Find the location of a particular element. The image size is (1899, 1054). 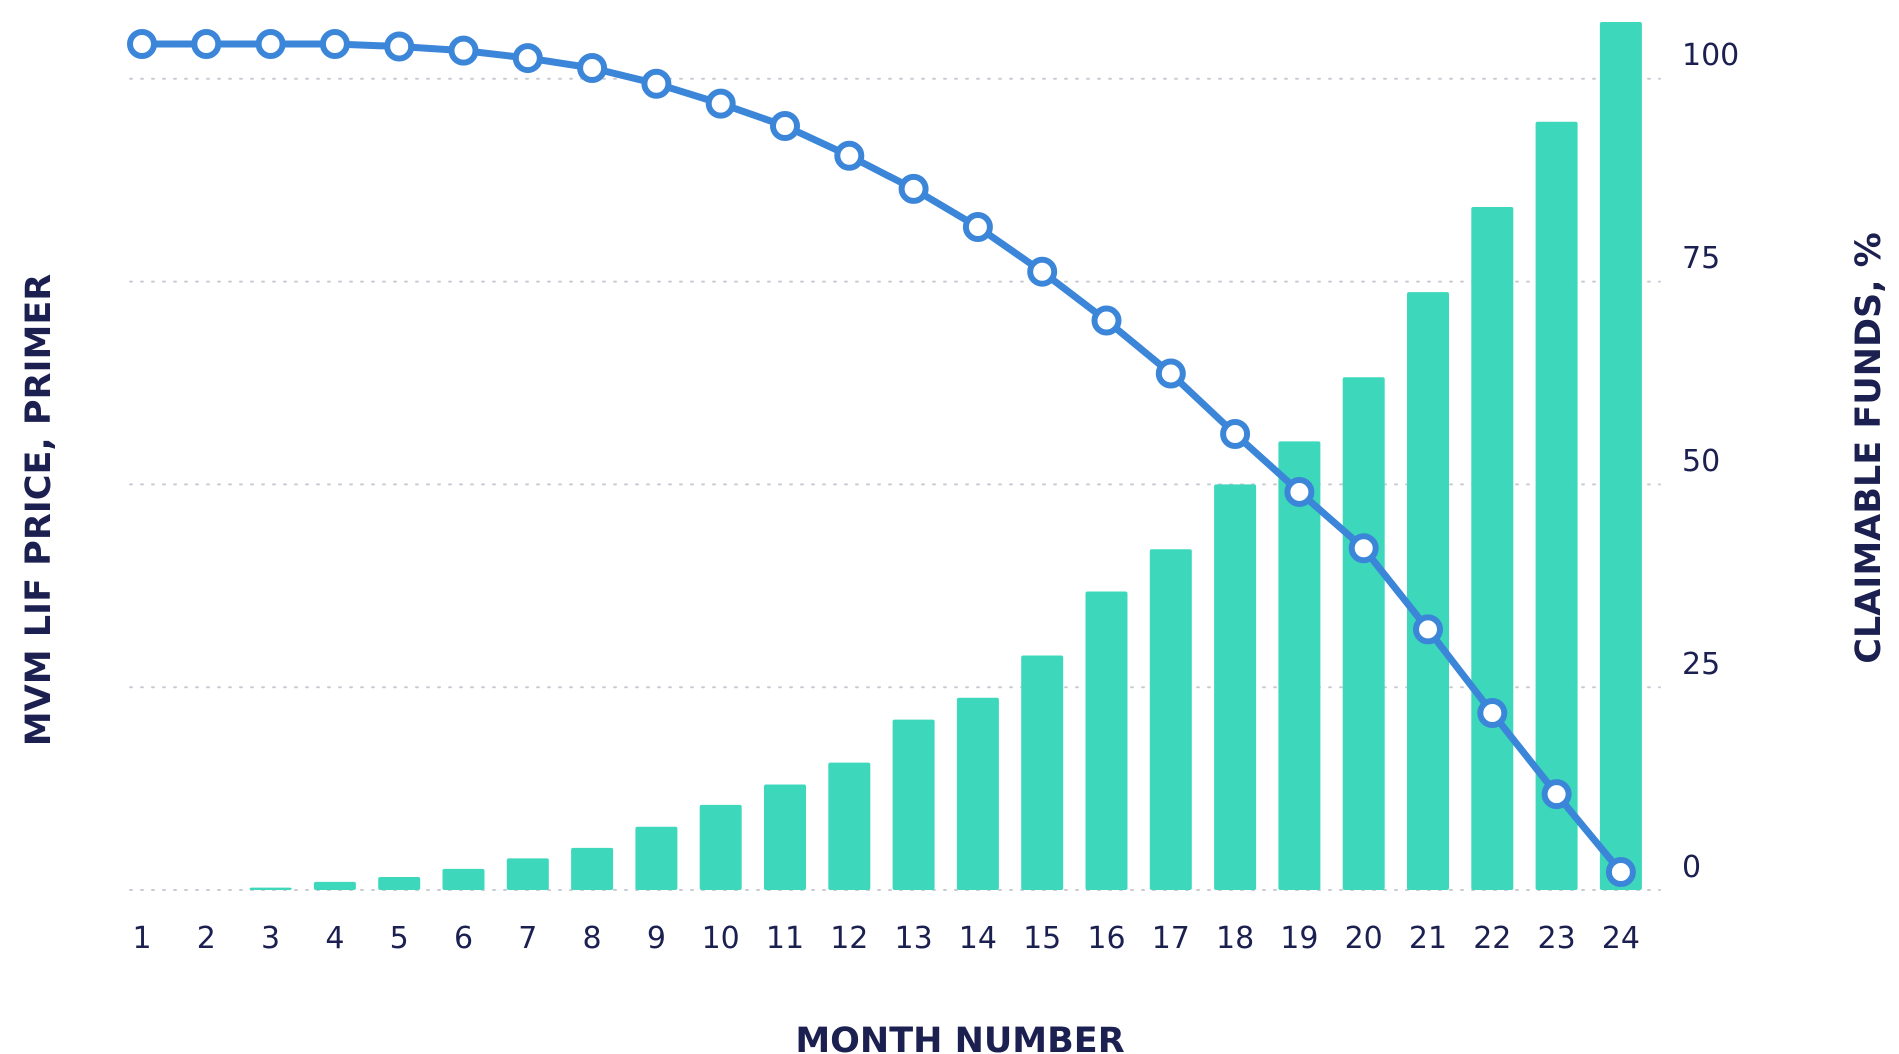

y-right-axis-title: CLAIMABLE FUNDS, % is located at coordinates (1869, 448).